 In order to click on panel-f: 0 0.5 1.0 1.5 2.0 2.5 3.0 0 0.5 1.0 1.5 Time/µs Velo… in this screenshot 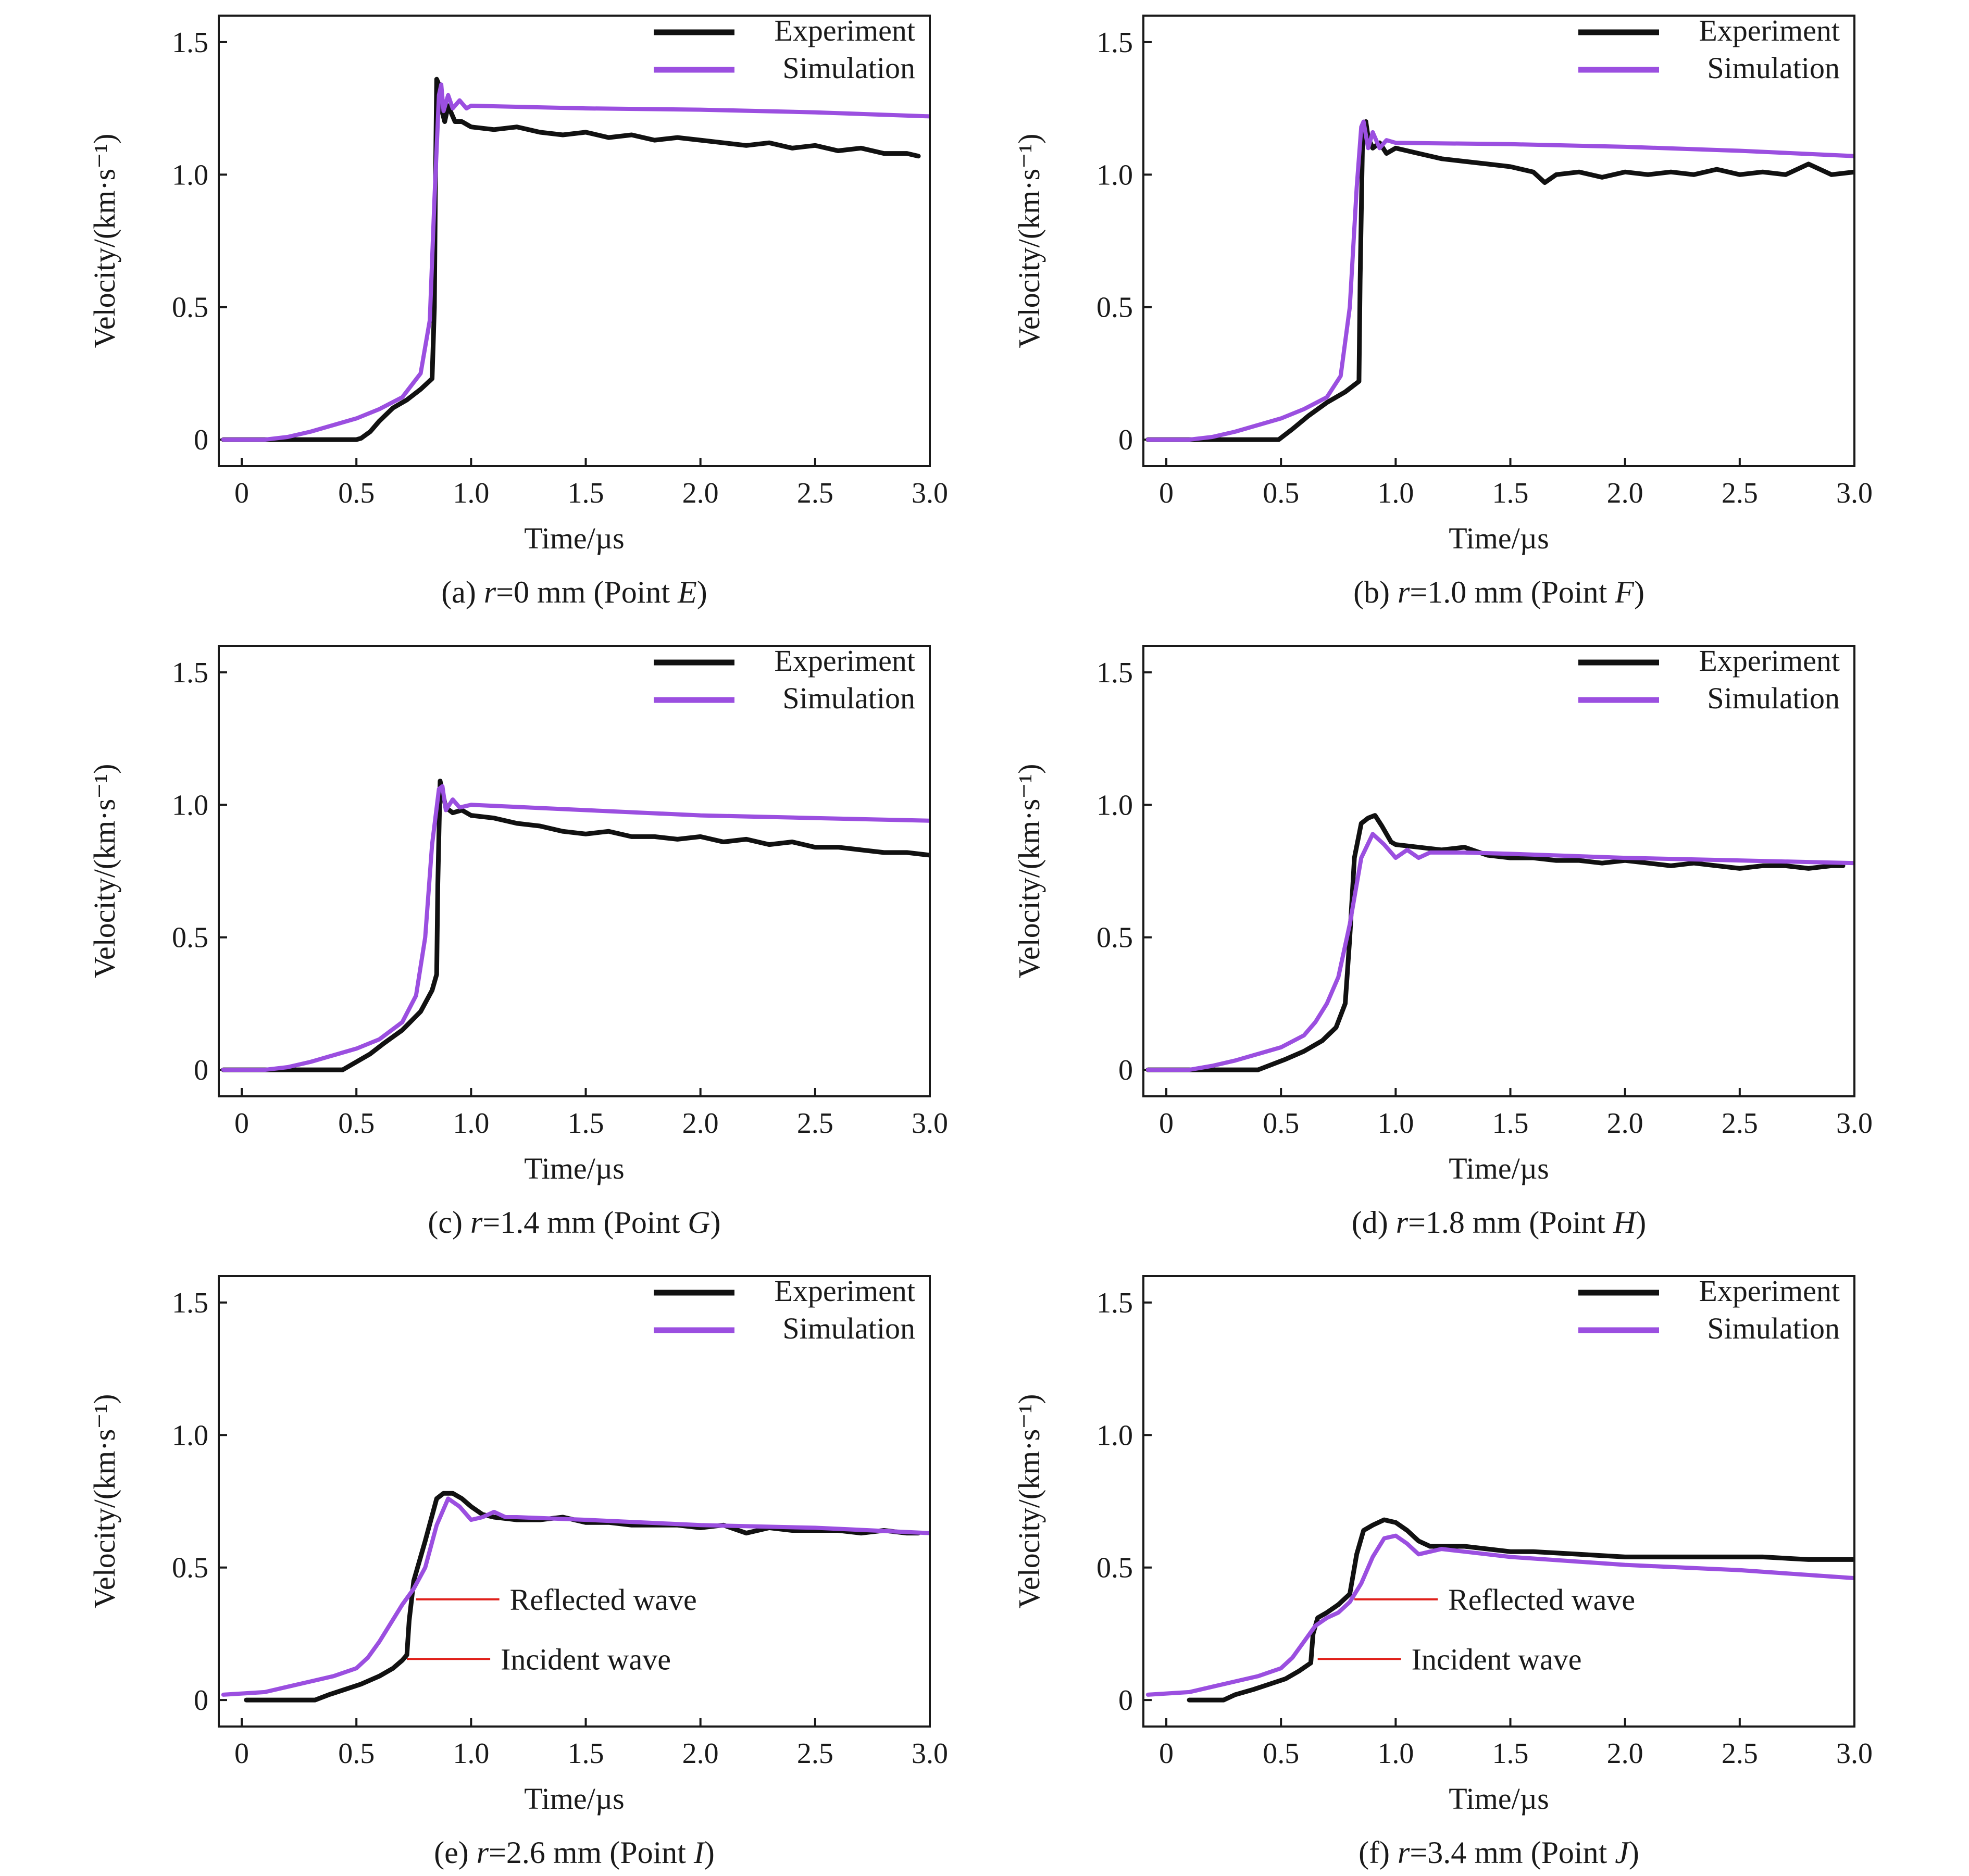, I will do `click(1442, 1572)`.